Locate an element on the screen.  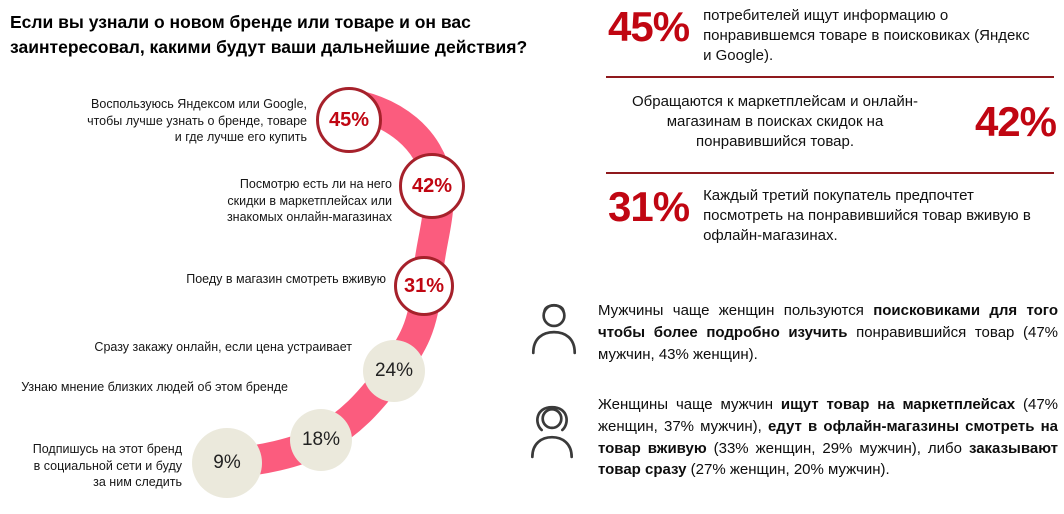
male-icon is located at coordinates (554, 329).